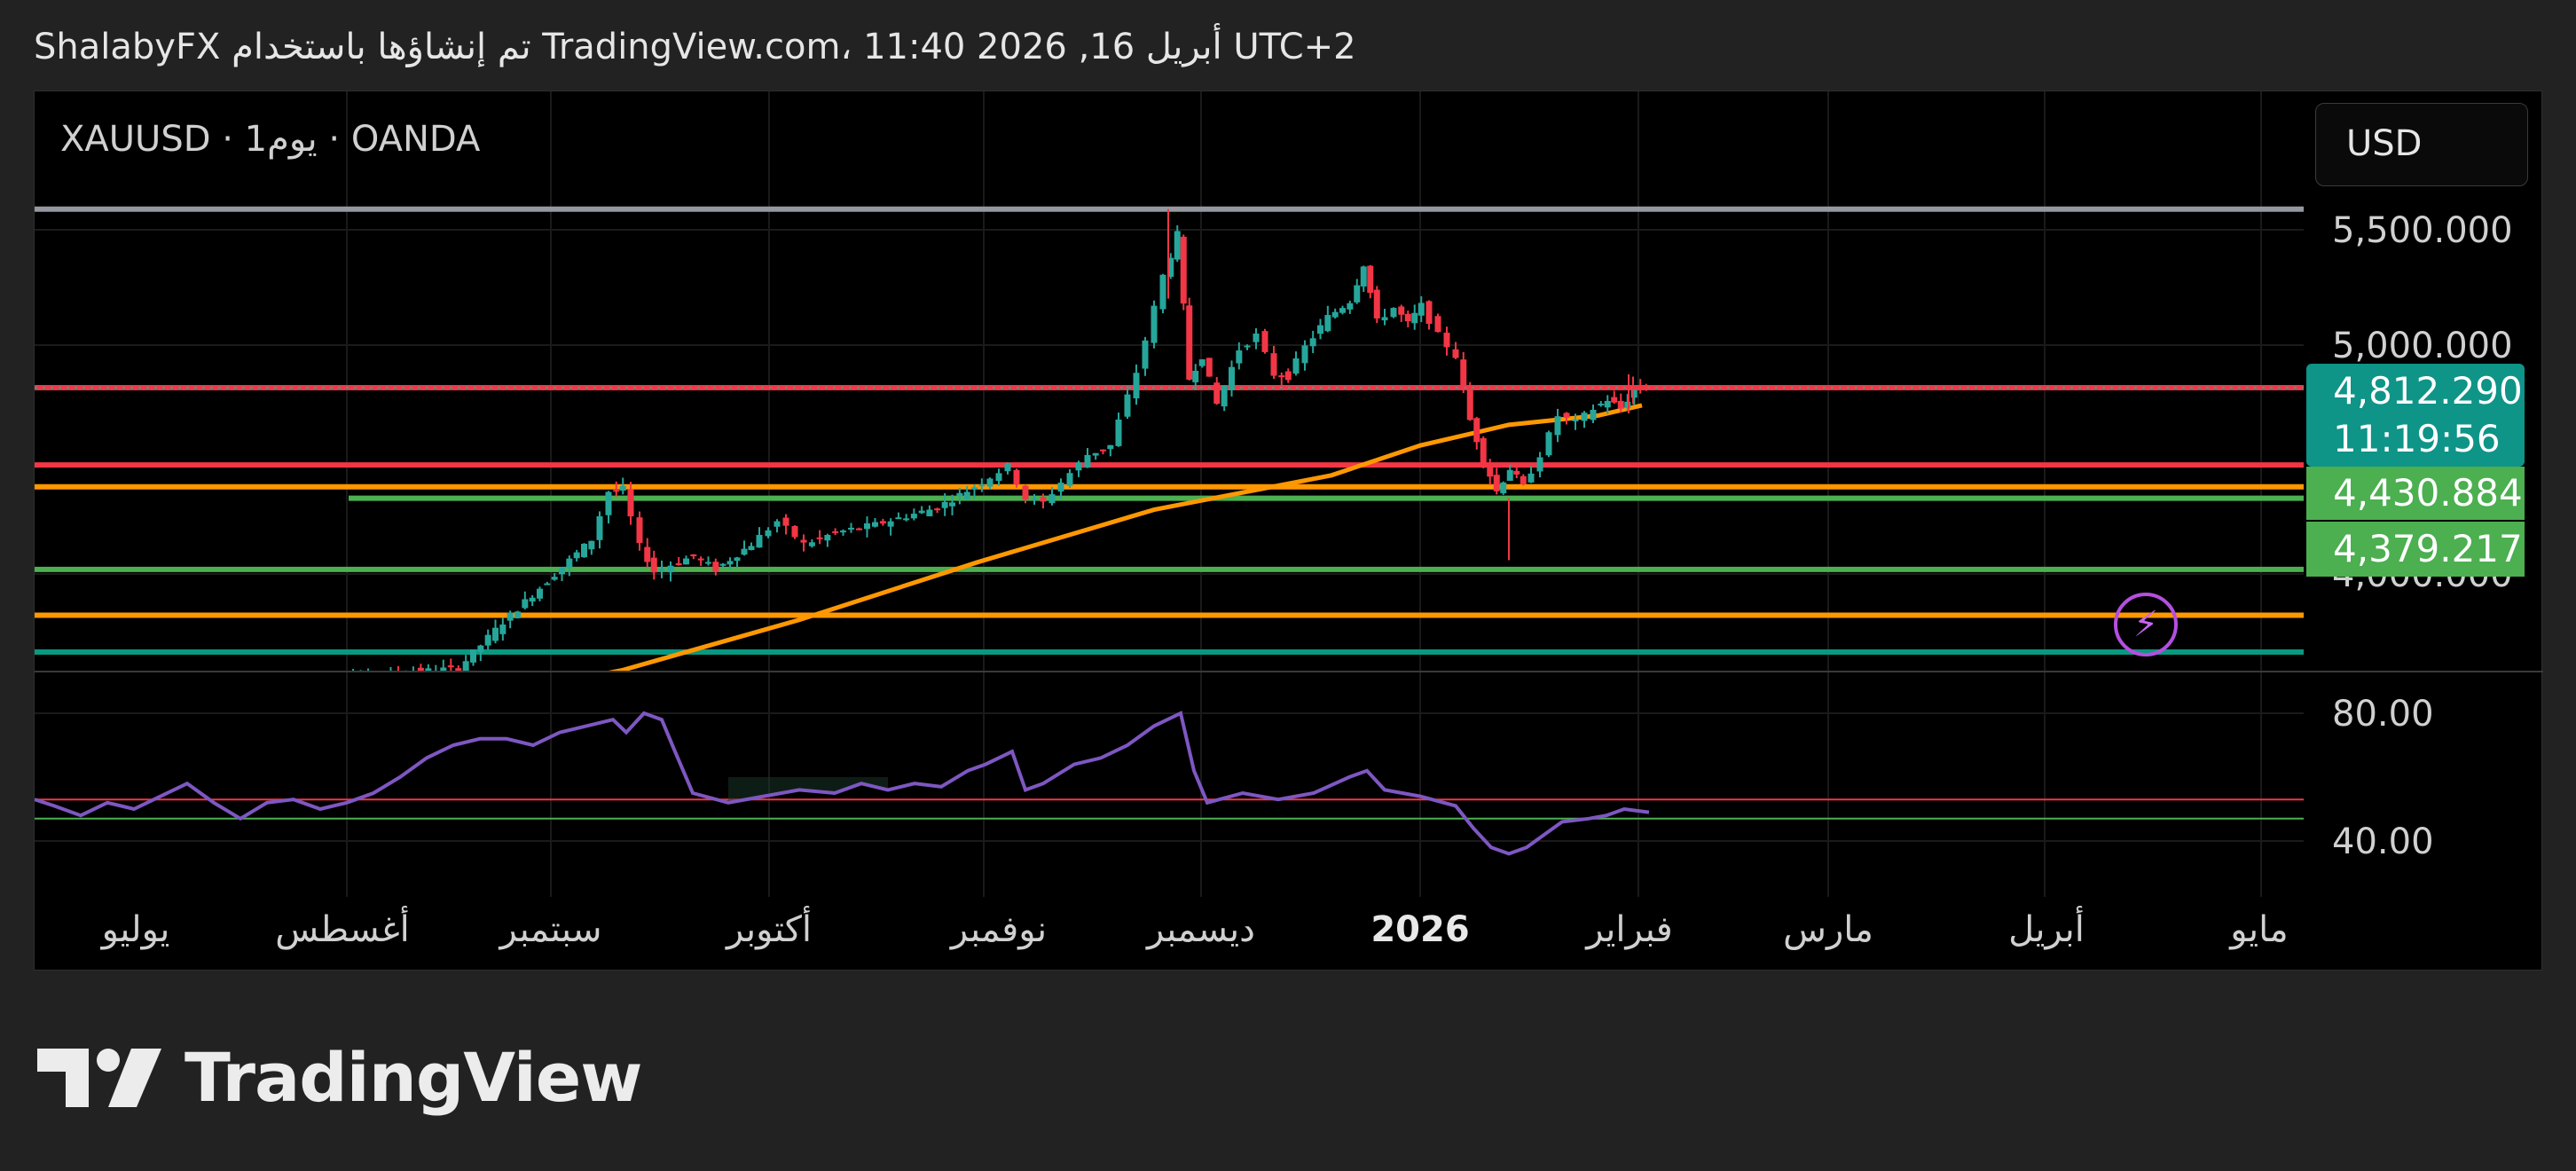  I want to click on logo-text: TradingView, so click(414, 1078).